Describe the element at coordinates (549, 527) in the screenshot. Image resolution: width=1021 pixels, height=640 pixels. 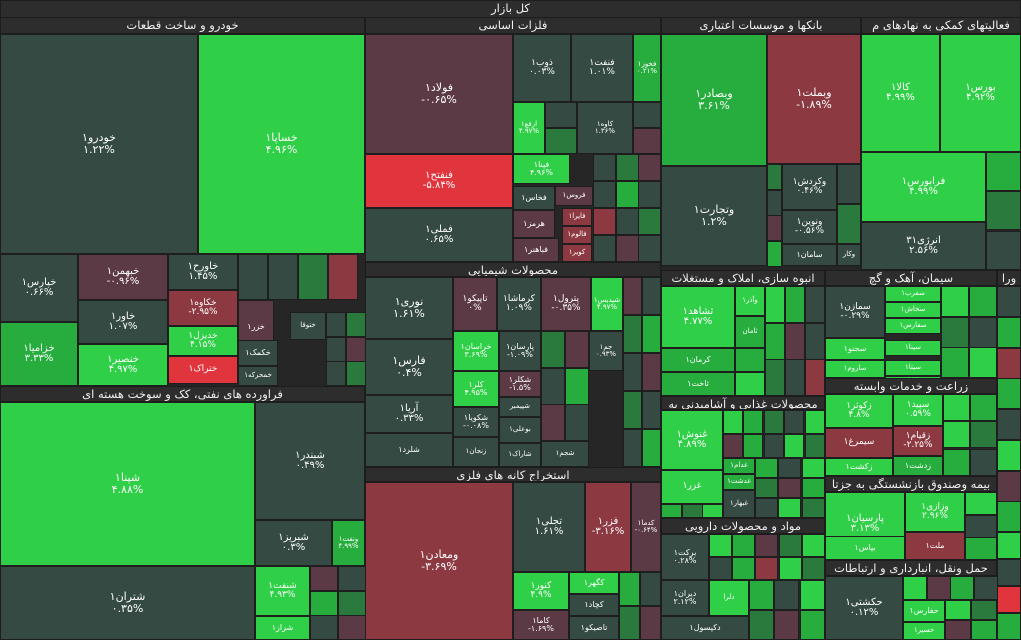
I see `stock-tile: تجلی۱ ۱.۶۱%` at that location.